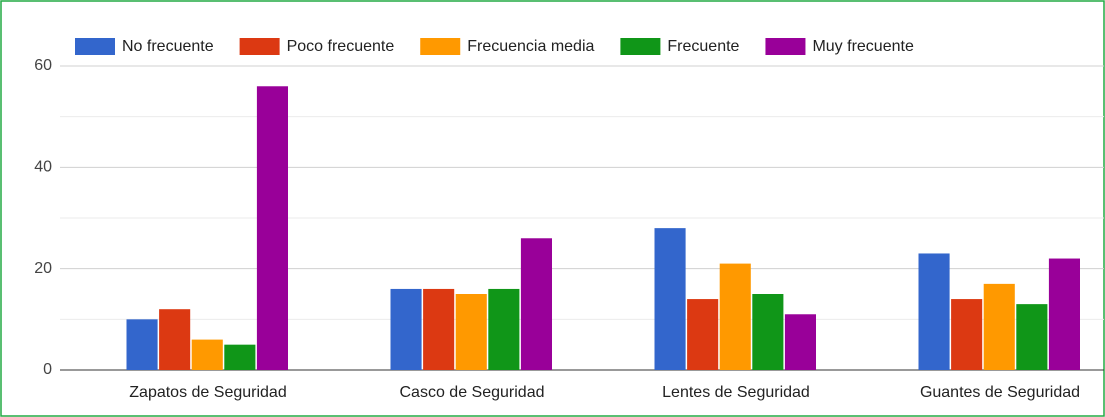 The width and height of the screenshot is (1105, 417). I want to click on x-tick-label: Lentes de Seguridad, so click(736, 392).